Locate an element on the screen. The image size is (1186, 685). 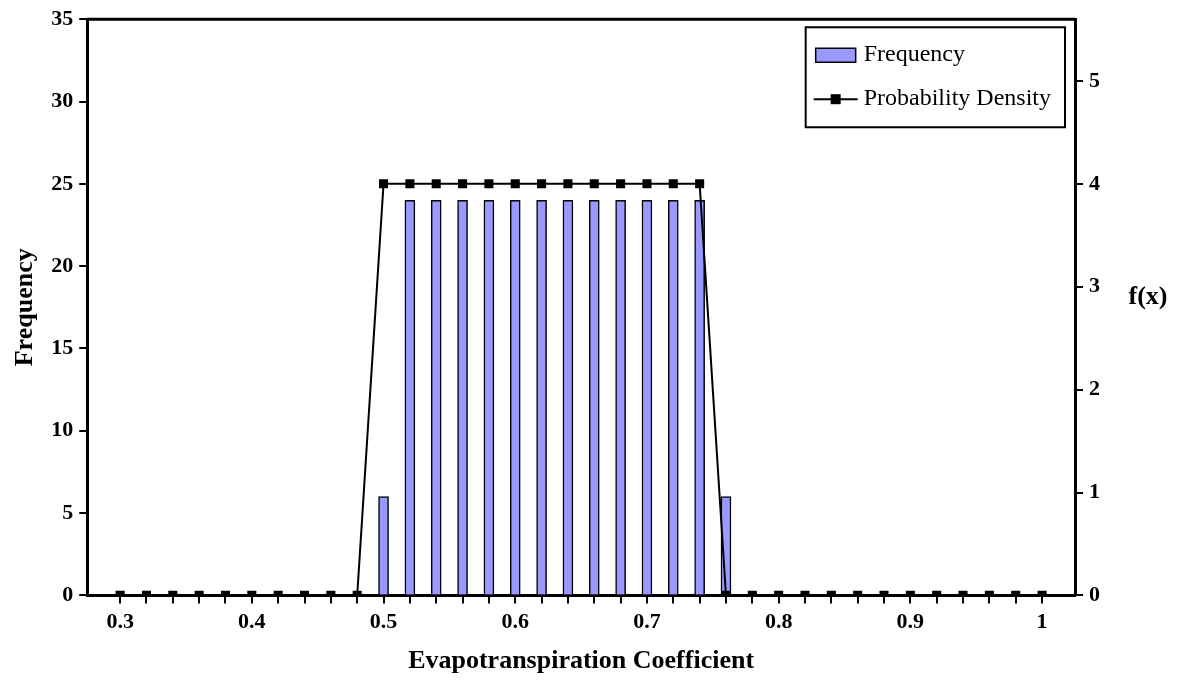
legend-label: Frequency is located at coordinates (914, 53).